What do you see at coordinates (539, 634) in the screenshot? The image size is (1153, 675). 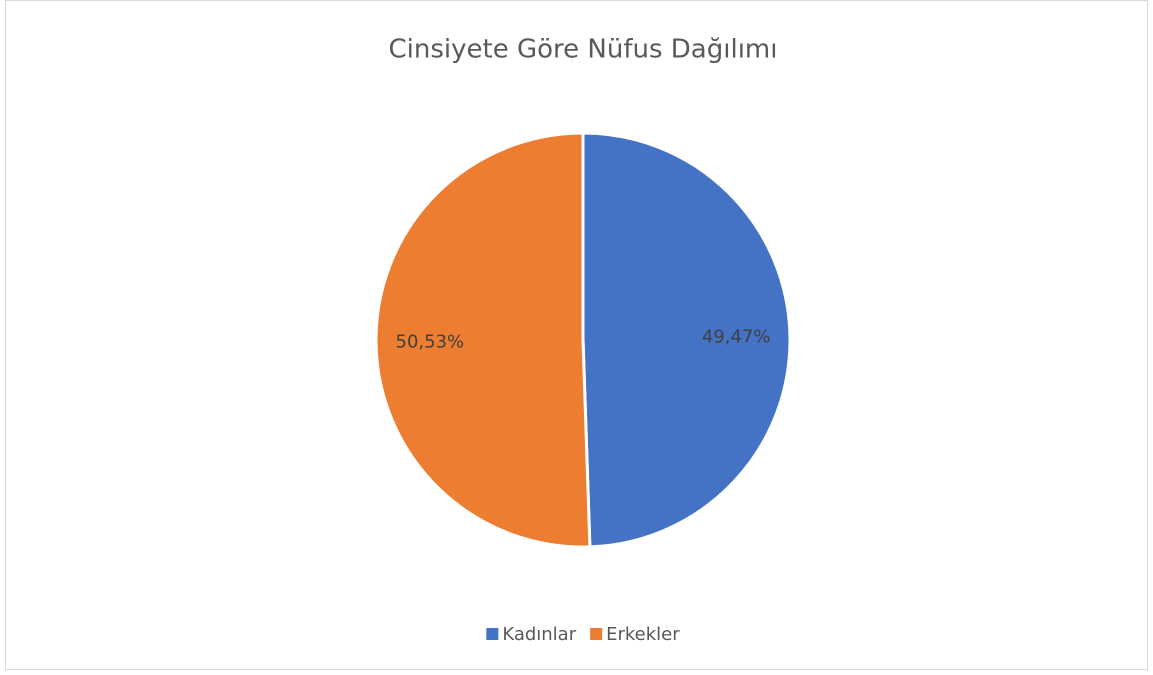 I see `legend-label: Kadınlar` at bounding box center [539, 634].